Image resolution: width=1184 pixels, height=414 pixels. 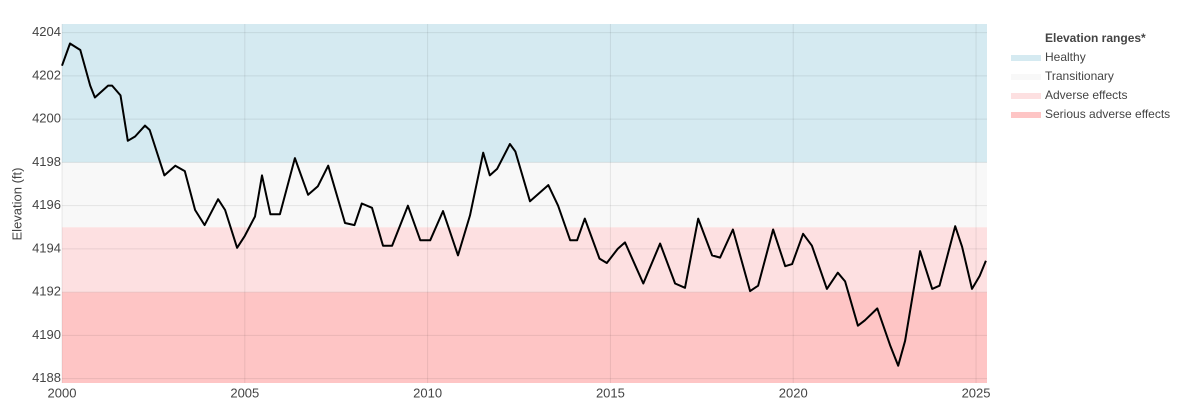 I want to click on x-tick-label: 2020, so click(x=793, y=392).